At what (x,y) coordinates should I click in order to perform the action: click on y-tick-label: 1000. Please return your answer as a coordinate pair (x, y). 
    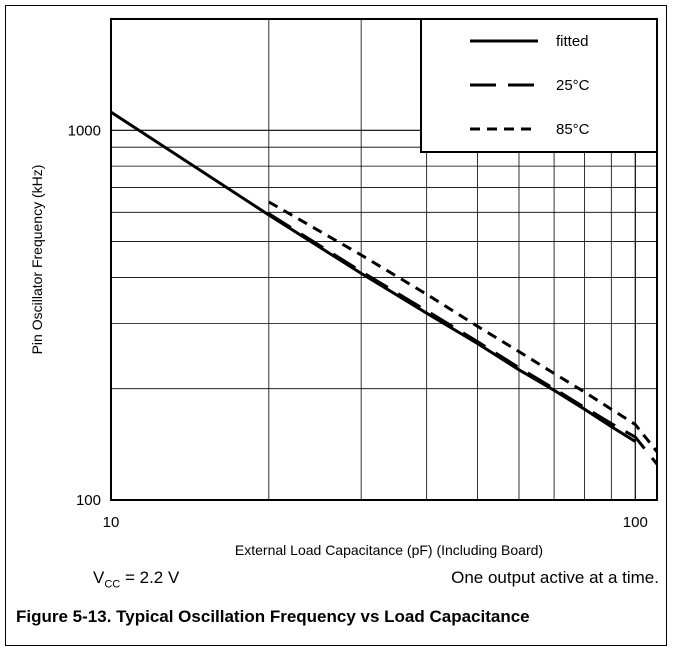
    Looking at the image, I should click on (84, 130).